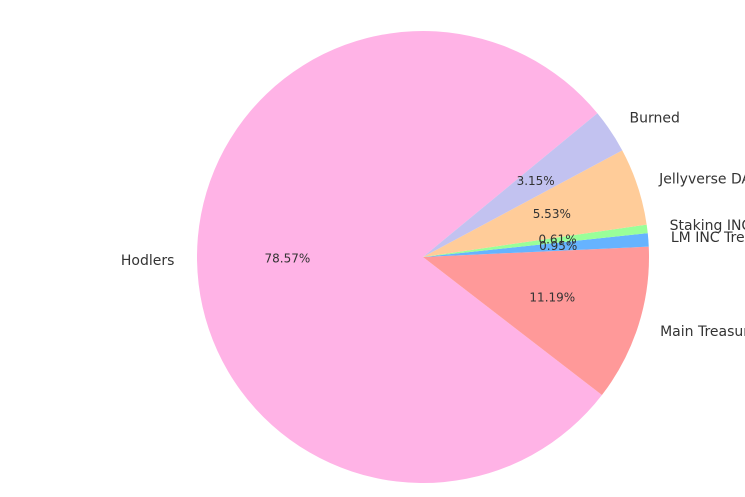  I want to click on slice-percent-staking-inc-treasury: 0.61%, so click(557, 240).